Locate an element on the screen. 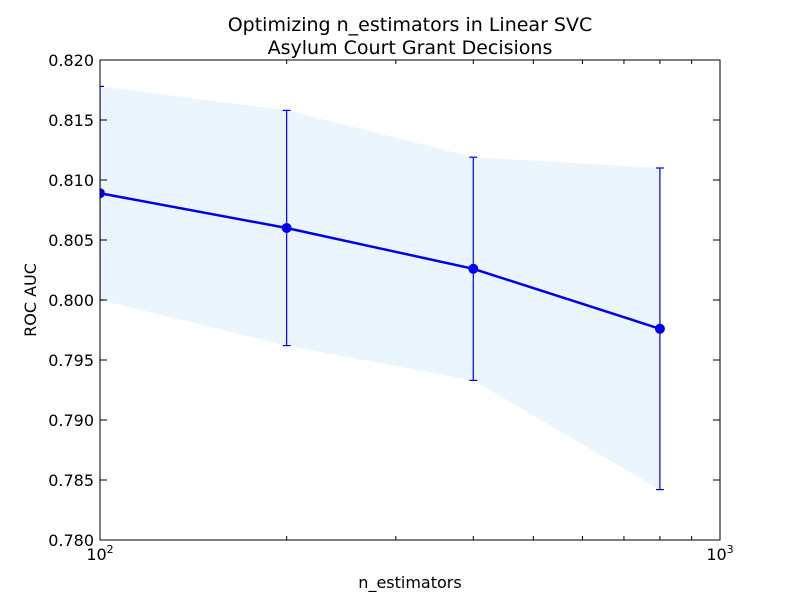  y-tick-label: 0.780 is located at coordinates (71, 540).